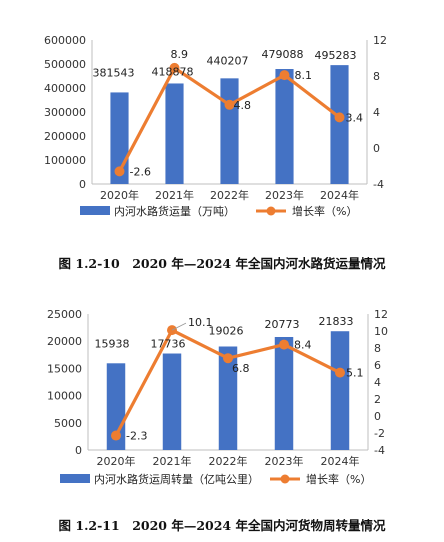 This screenshot has width=444, height=542. Describe the element at coordinates (114, 72) in the screenshot. I see `bar-value-label: 381543` at that location.